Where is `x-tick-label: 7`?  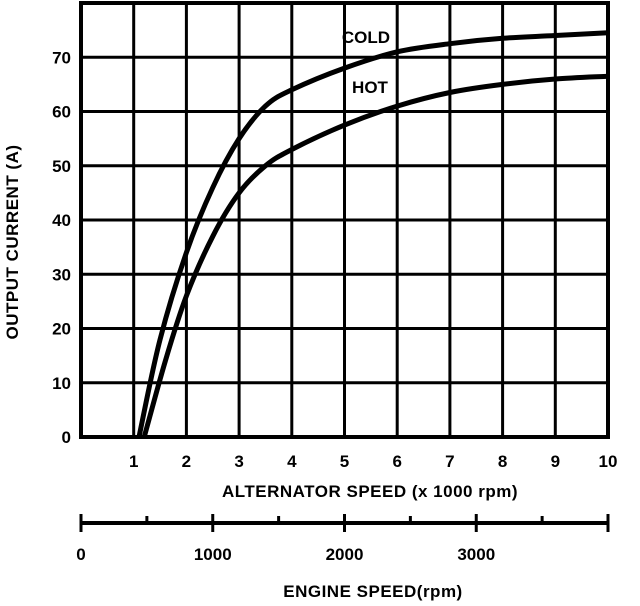 x-tick-label: 7 is located at coordinates (449, 461).